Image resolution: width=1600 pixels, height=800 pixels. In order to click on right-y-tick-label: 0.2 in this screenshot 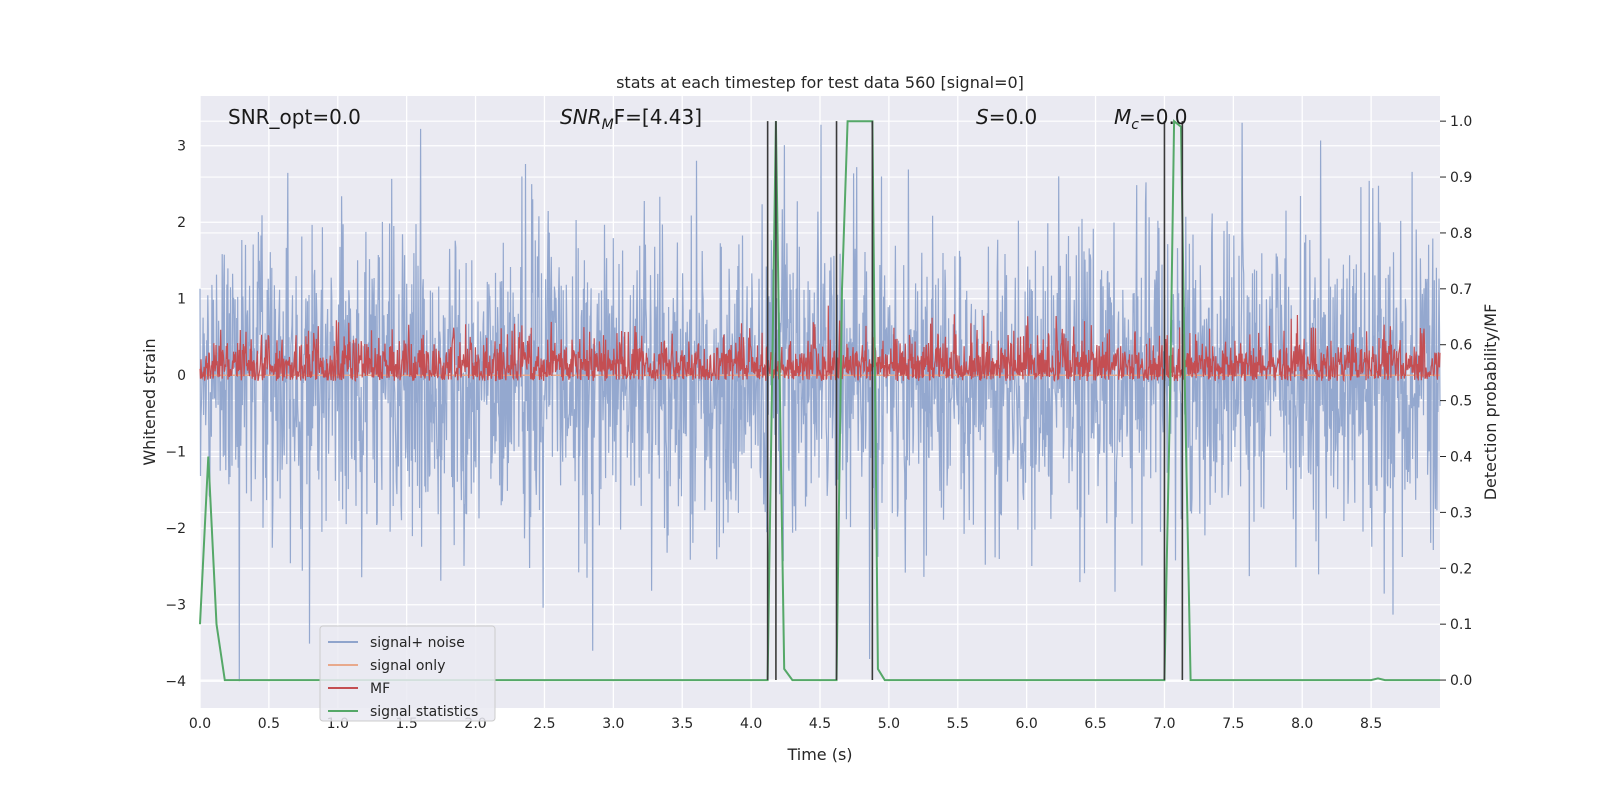, I will do `click(1461, 569)`.